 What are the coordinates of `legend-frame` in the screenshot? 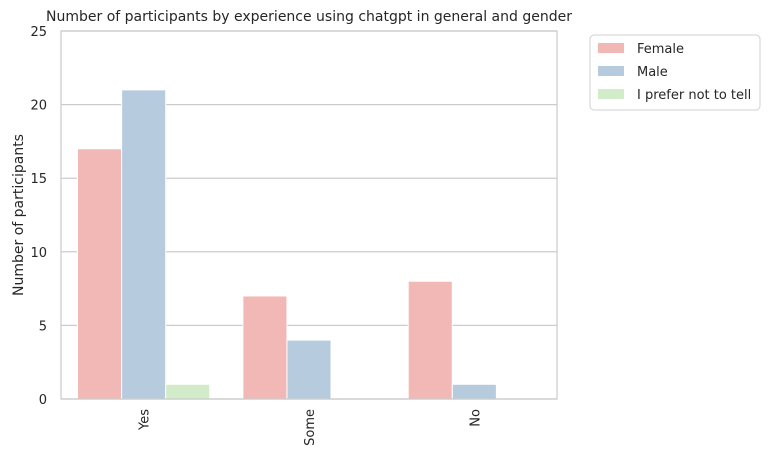 It's located at (675, 72).